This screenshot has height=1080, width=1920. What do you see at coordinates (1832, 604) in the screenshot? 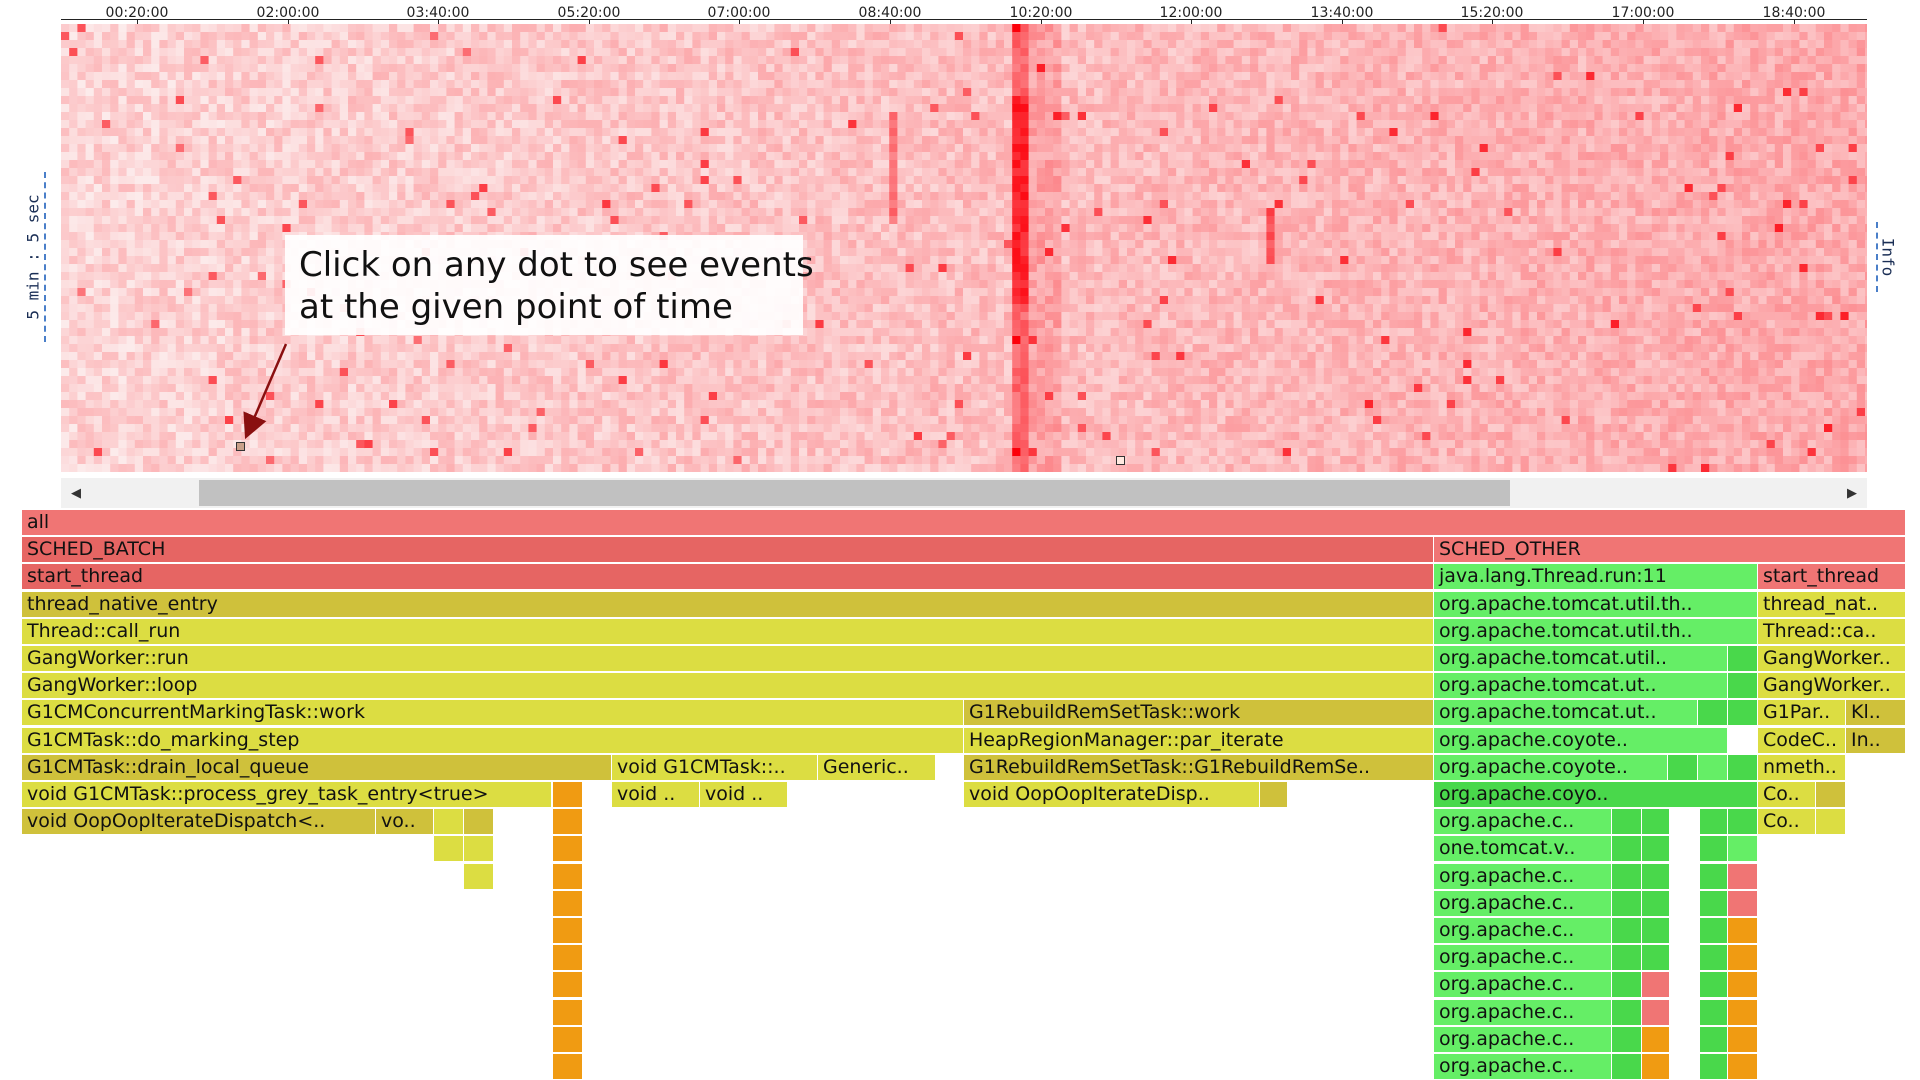
I see `flame-frame: thread_nat..` at bounding box center [1832, 604].